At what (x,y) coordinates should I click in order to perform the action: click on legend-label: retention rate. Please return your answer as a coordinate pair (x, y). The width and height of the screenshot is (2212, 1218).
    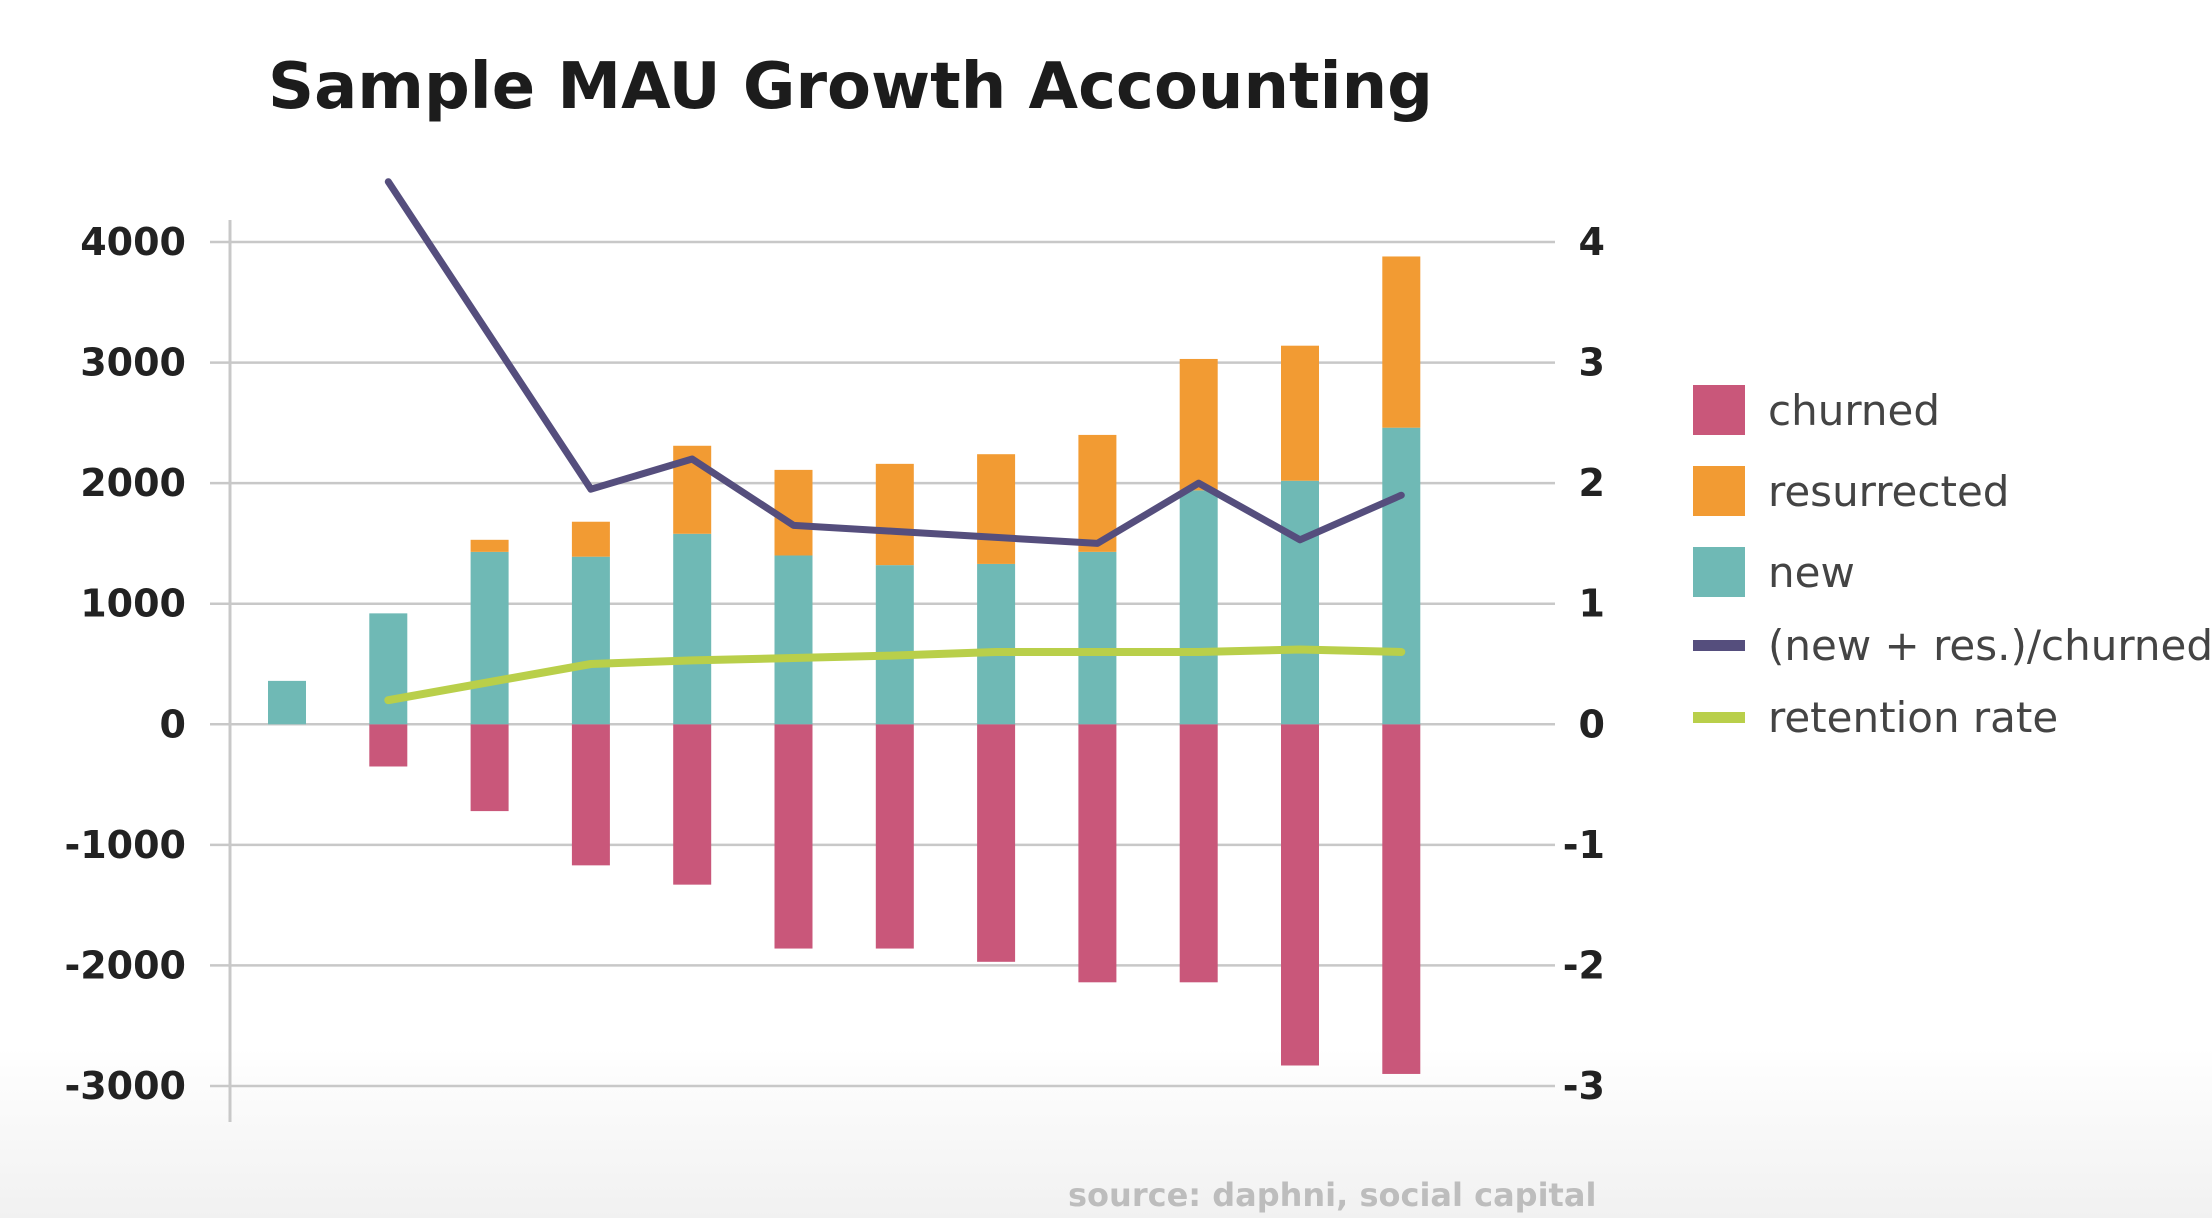
    Looking at the image, I should click on (1913, 717).